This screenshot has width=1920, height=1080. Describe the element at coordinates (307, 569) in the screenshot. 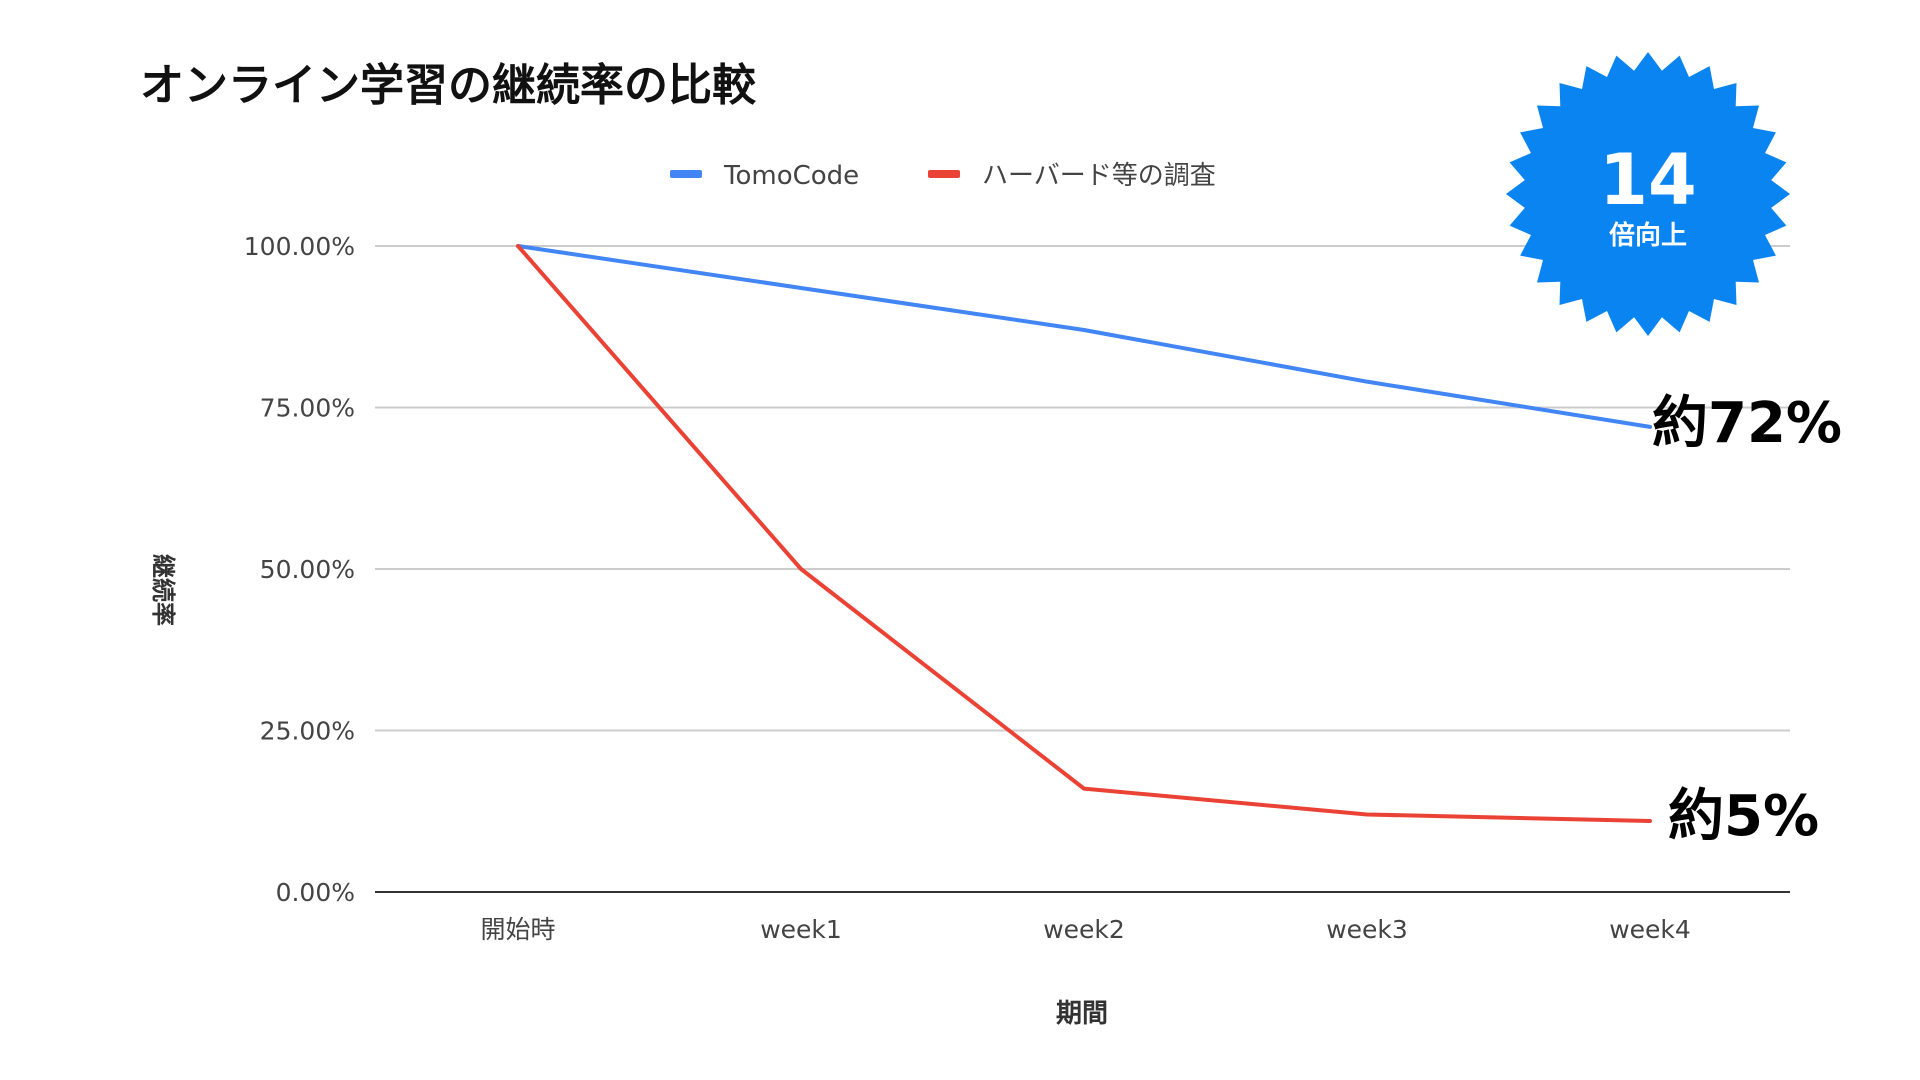

I see `y-tick-label: 50.00%` at that location.